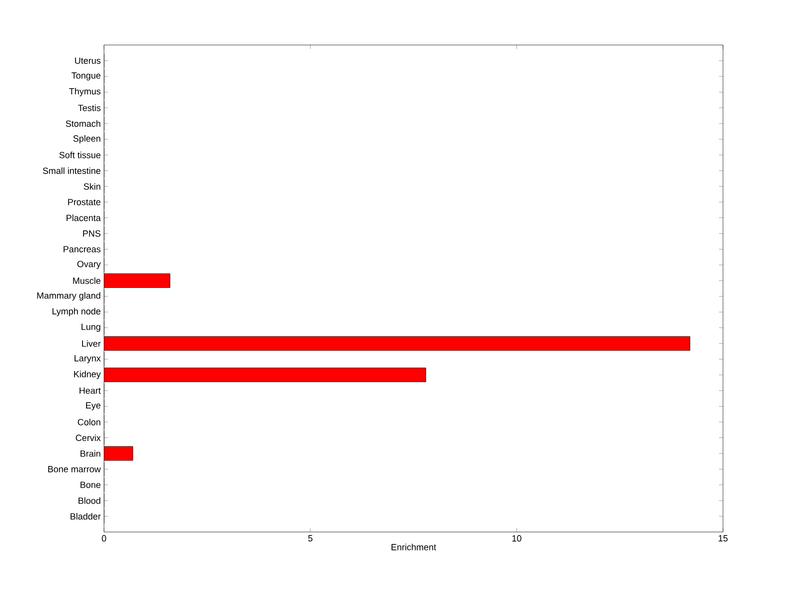 Image resolution: width=800 pixels, height=599 pixels. Describe the element at coordinates (85, 516) in the screenshot. I see `y-tick-label: Bladder` at that location.